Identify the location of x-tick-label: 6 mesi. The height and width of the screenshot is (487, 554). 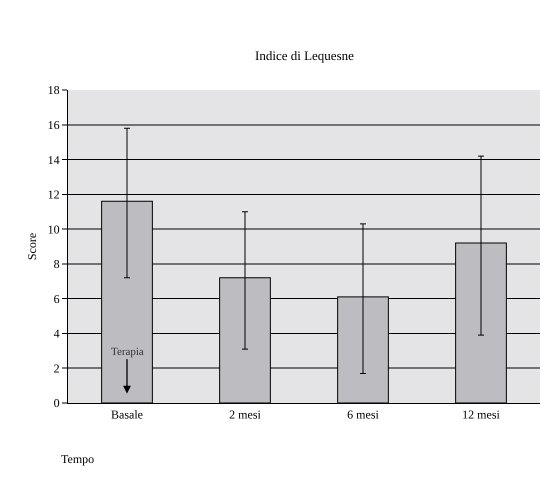
(363, 414).